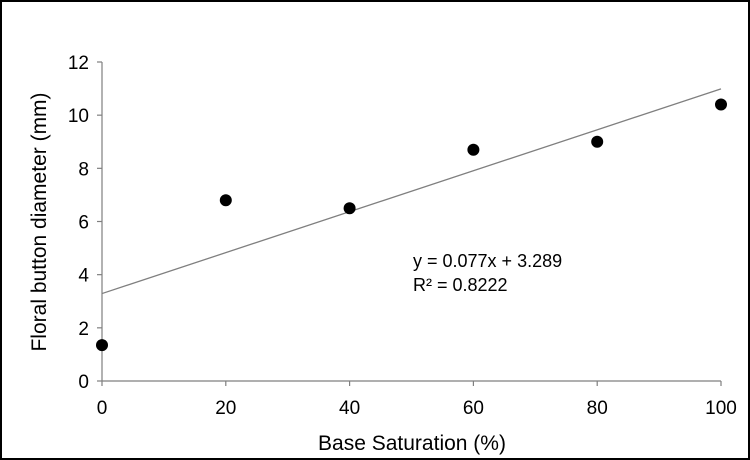  Describe the element at coordinates (83, 276) in the screenshot. I see `y-tick-label: 4` at that location.